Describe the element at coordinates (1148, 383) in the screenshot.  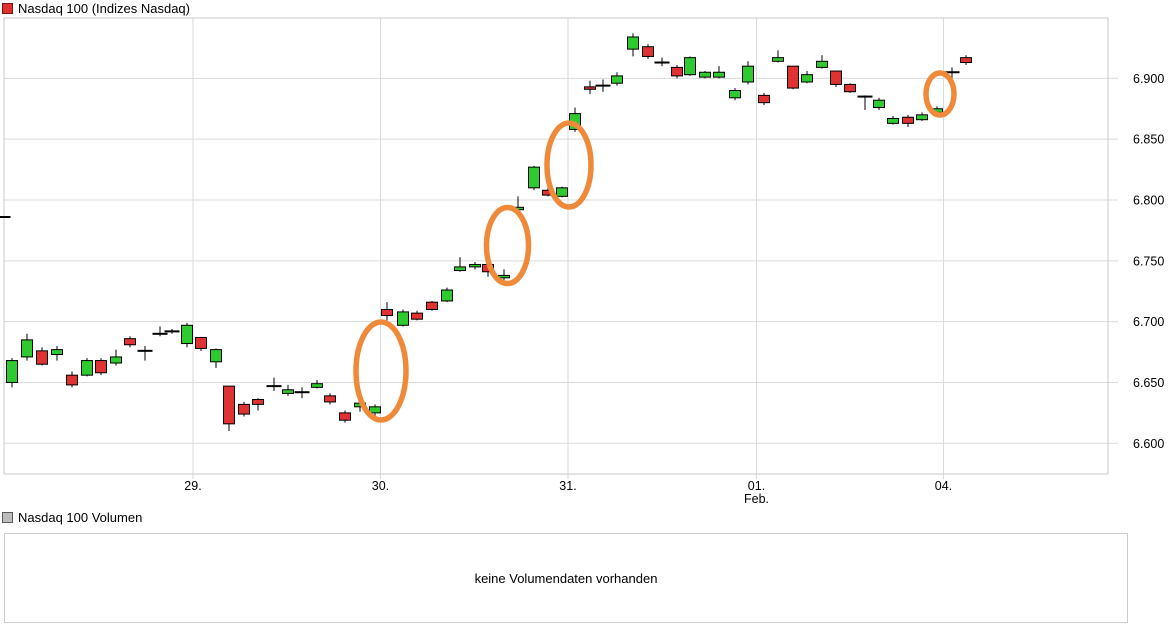
I see `y-axis-label: 6.650` at that location.